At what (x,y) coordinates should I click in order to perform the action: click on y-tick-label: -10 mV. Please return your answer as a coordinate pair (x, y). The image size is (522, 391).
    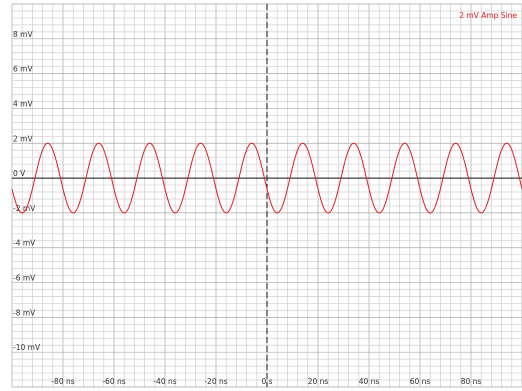
    Looking at the image, I should click on (27, 347).